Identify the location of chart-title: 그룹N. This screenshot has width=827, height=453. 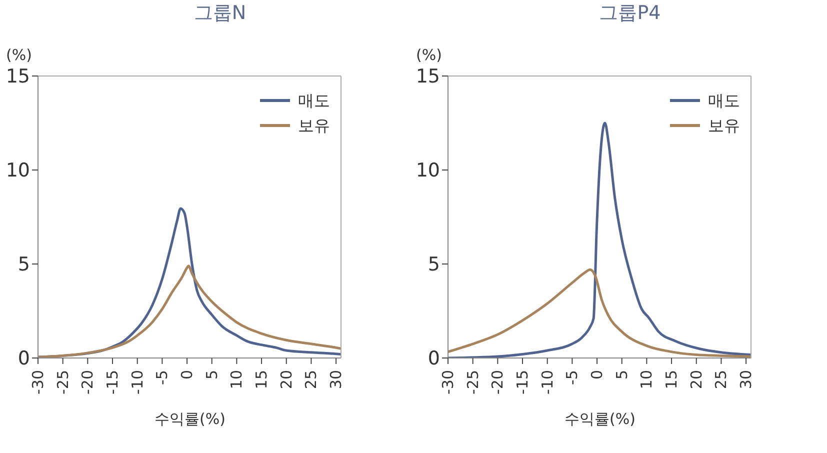
(220, 13).